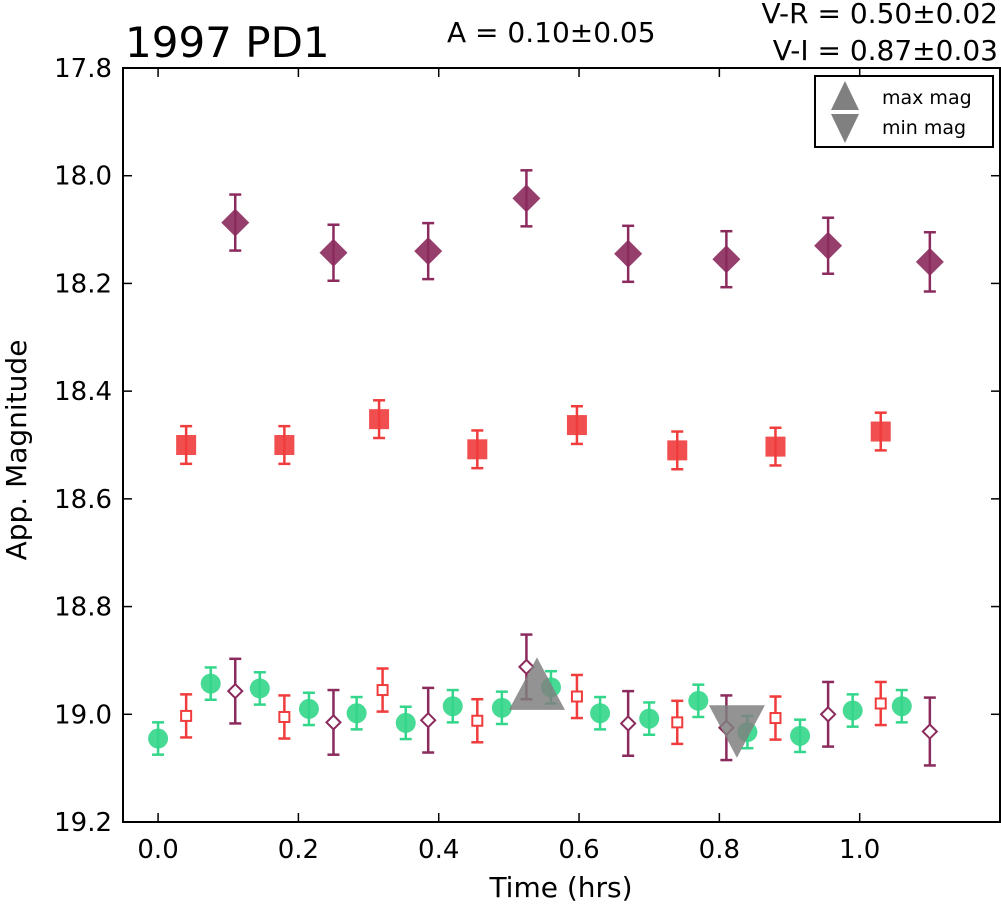  What do you see at coordinates (719, 850) in the screenshot?
I see `x-tick-label: 0.8` at bounding box center [719, 850].